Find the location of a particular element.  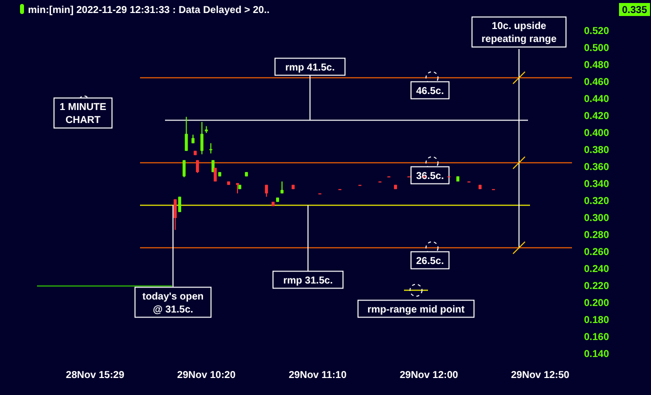

annotation: rmp 41.5c. is located at coordinates (310, 68).